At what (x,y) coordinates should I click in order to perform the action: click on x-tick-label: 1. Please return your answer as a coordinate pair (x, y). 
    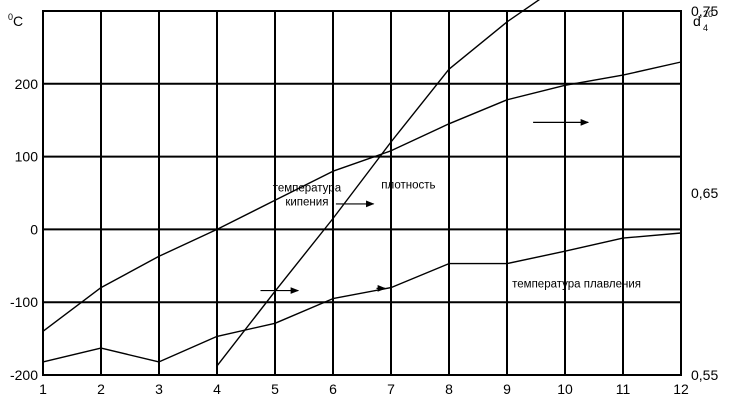
    Looking at the image, I should click on (43, 389).